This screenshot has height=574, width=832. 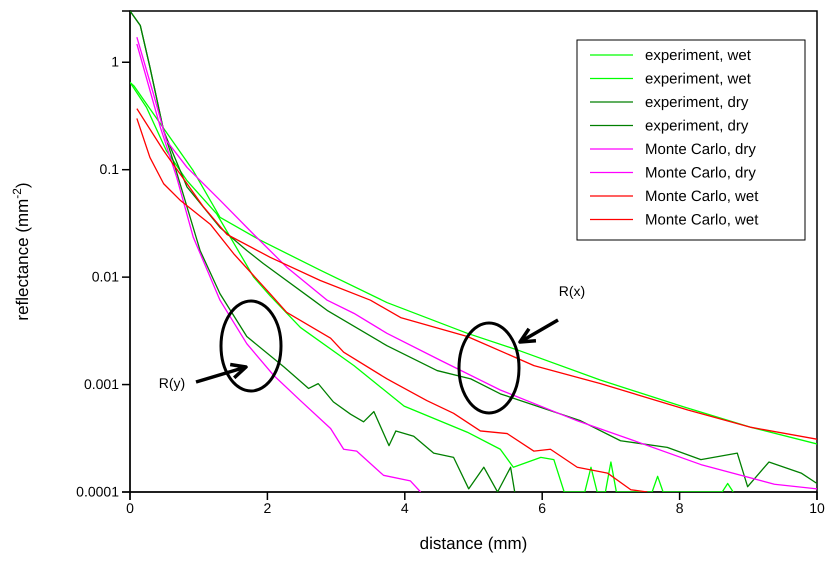 What do you see at coordinates (268, 508) in the screenshot?
I see `x-tick-label: 2` at bounding box center [268, 508].